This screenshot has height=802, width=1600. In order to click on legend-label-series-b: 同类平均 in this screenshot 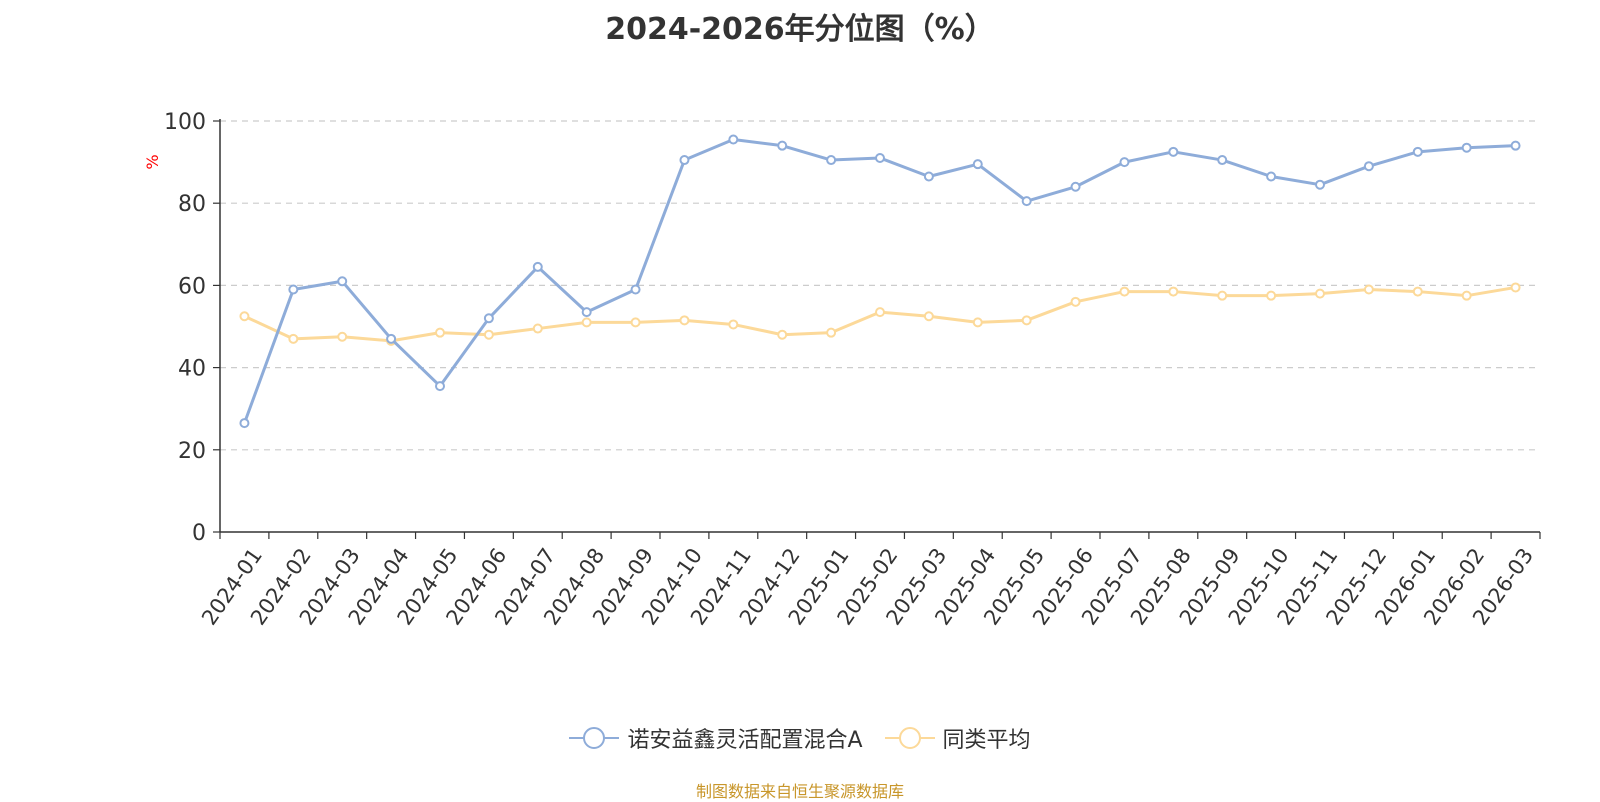, I will do `click(986, 740)`.